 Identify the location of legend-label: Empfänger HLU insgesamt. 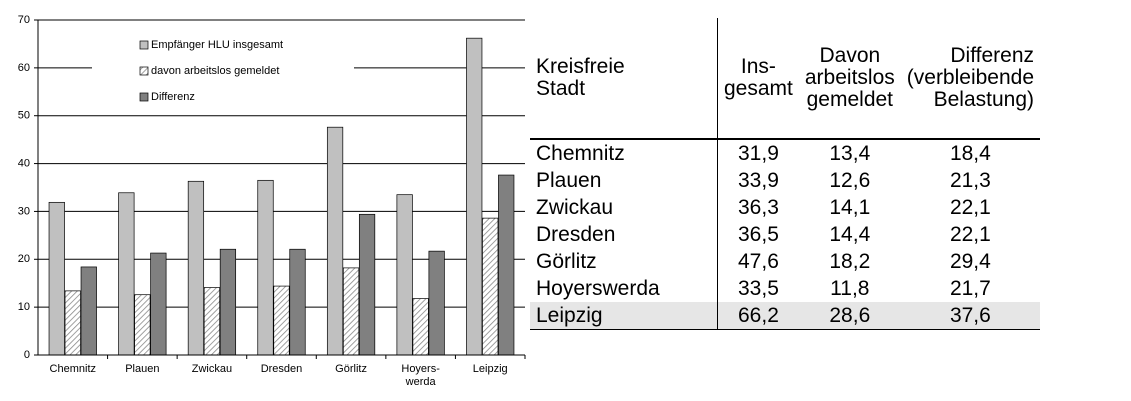
(217, 45).